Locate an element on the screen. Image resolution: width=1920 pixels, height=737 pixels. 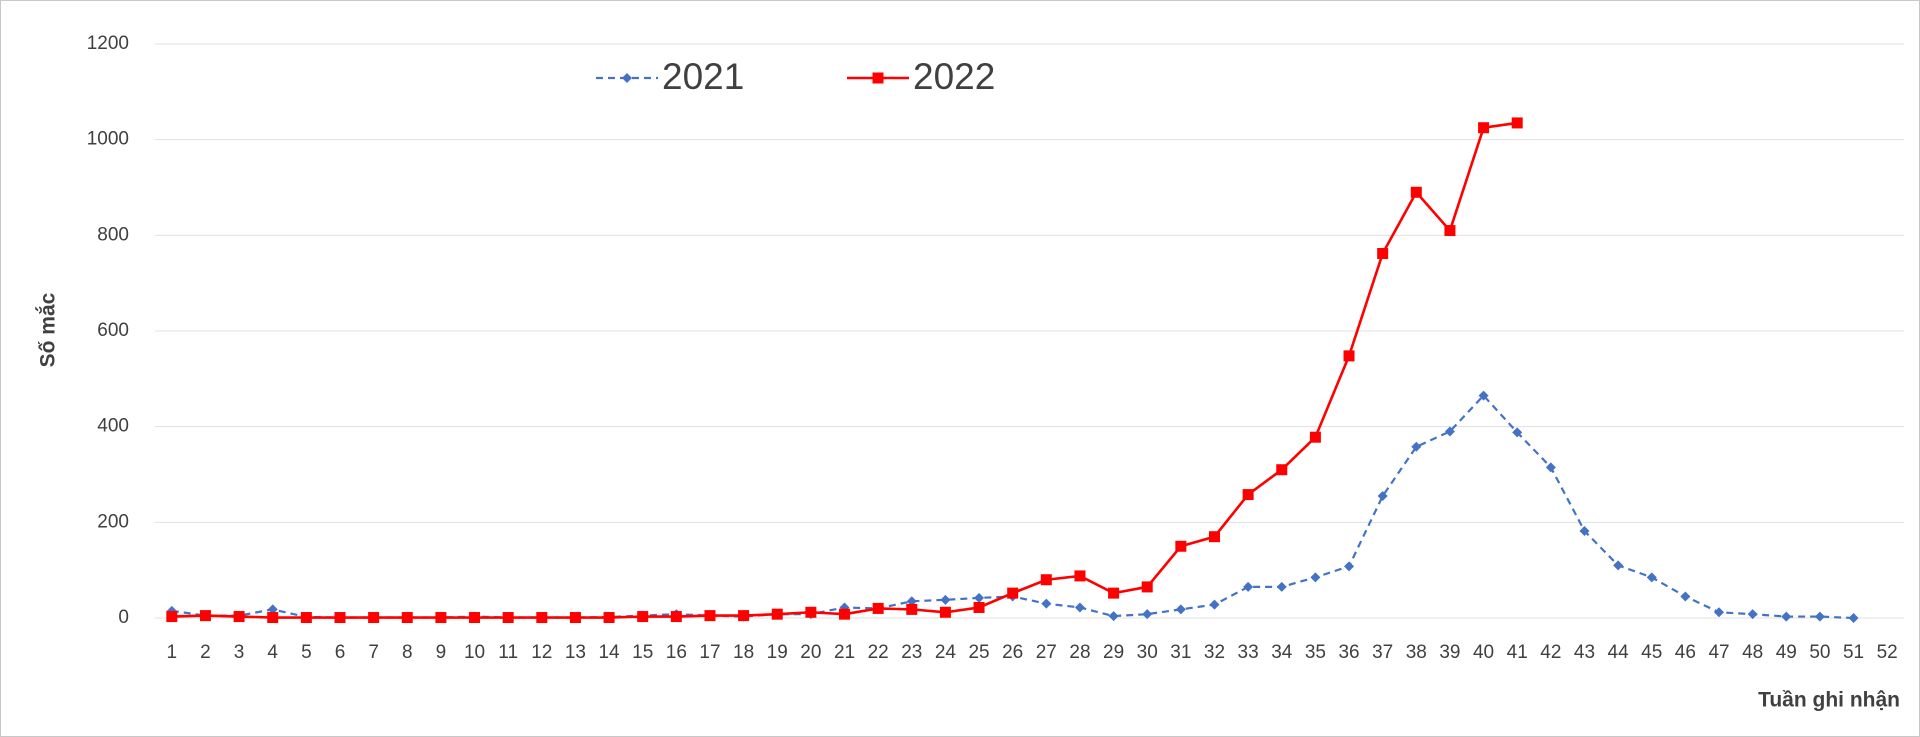
x-tick-label: 6 is located at coordinates (340, 652).